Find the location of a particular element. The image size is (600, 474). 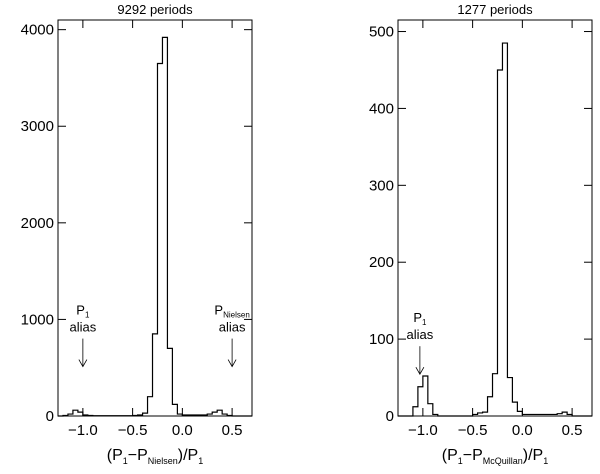

x-axis-label: (P1−PNielsen)/P1 is located at coordinates (155, 456).